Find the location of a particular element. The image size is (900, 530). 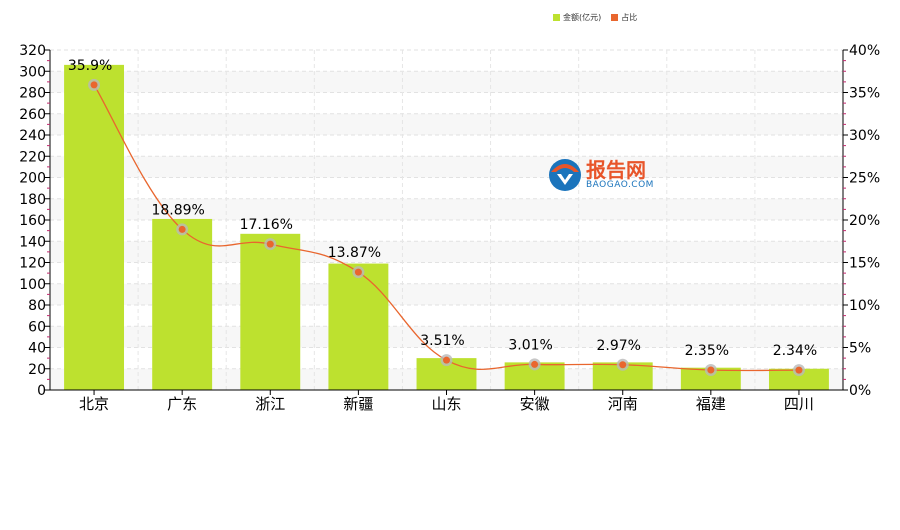

x-tick-label: 浙江 is located at coordinates (270, 404).